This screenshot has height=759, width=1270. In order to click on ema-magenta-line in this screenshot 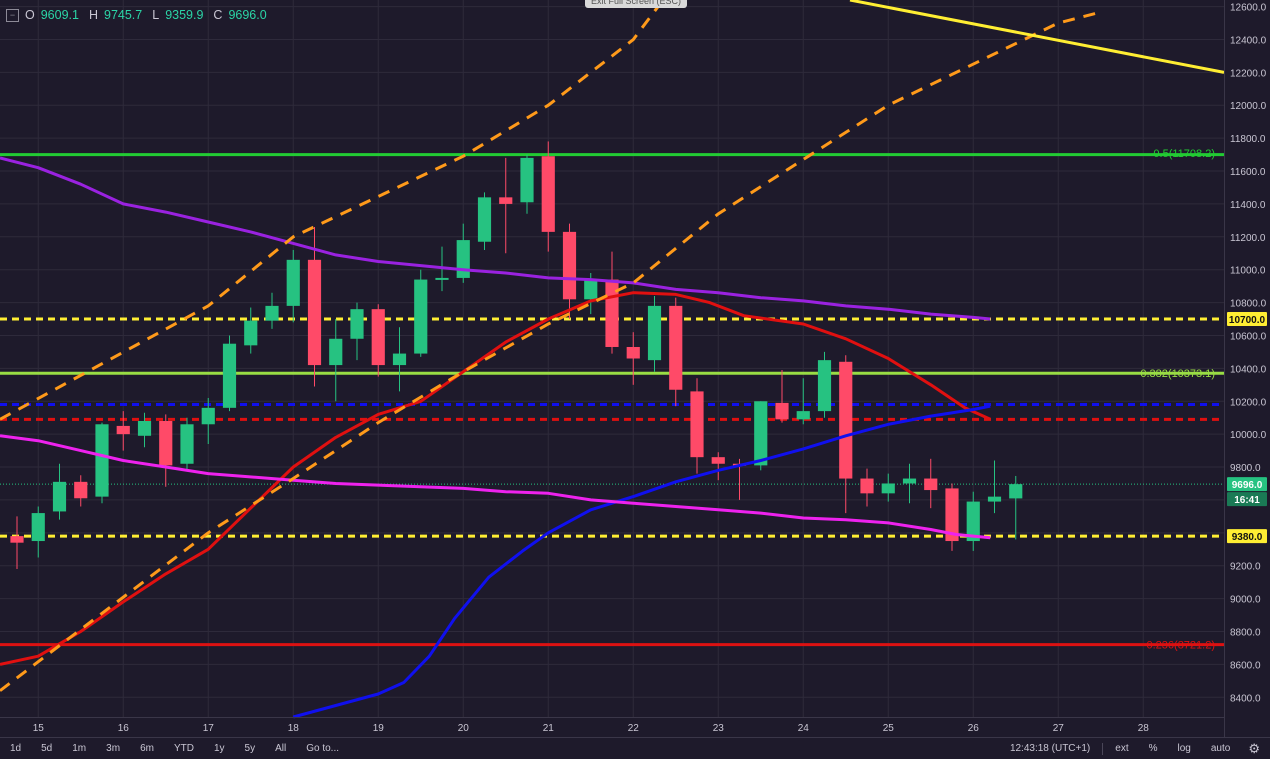, I will do `click(495, 487)`.